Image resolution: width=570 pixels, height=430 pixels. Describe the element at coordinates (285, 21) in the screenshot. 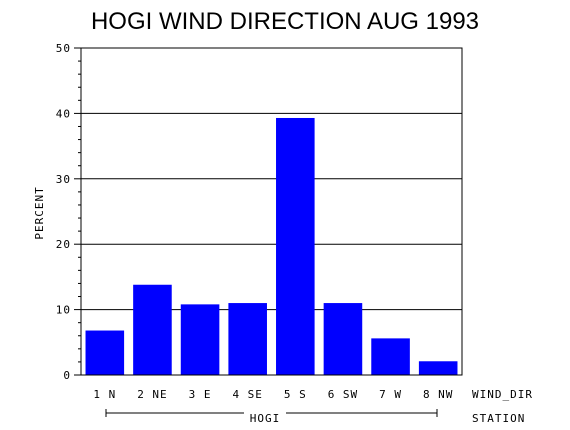

I see `chart-title: HOGI WIND DIRECTION AUG 1993` at that location.